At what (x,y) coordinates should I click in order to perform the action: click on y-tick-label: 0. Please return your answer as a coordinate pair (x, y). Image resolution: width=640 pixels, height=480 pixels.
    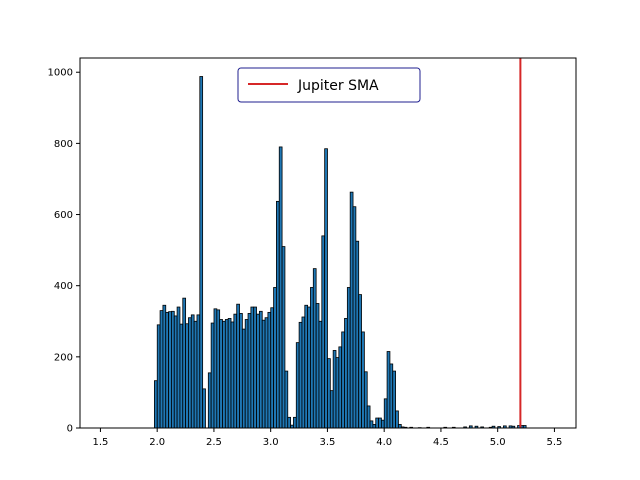
    Looking at the image, I should click on (70, 429).